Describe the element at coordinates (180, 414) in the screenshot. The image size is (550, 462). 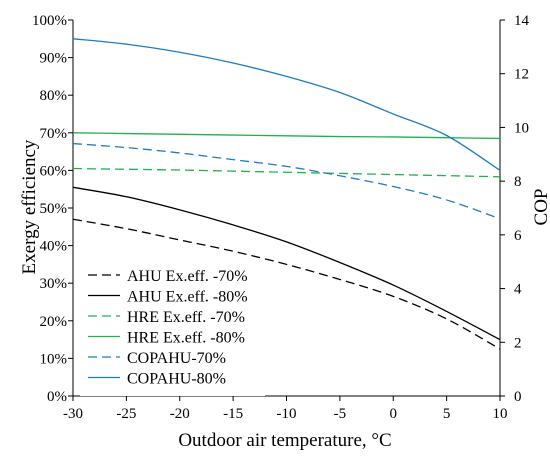
I see `x-tick-label: -20` at that location.